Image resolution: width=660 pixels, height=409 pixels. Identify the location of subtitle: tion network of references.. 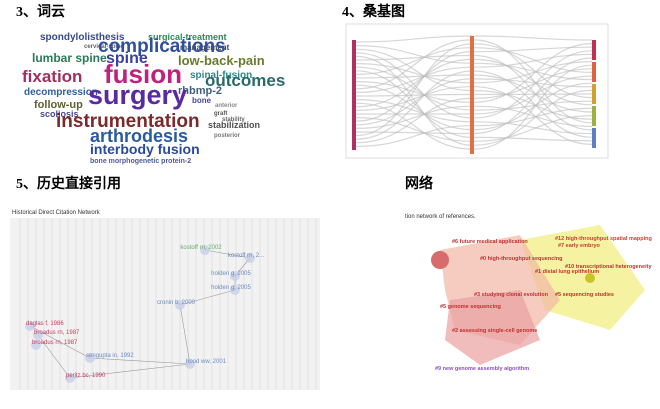
(440, 217).